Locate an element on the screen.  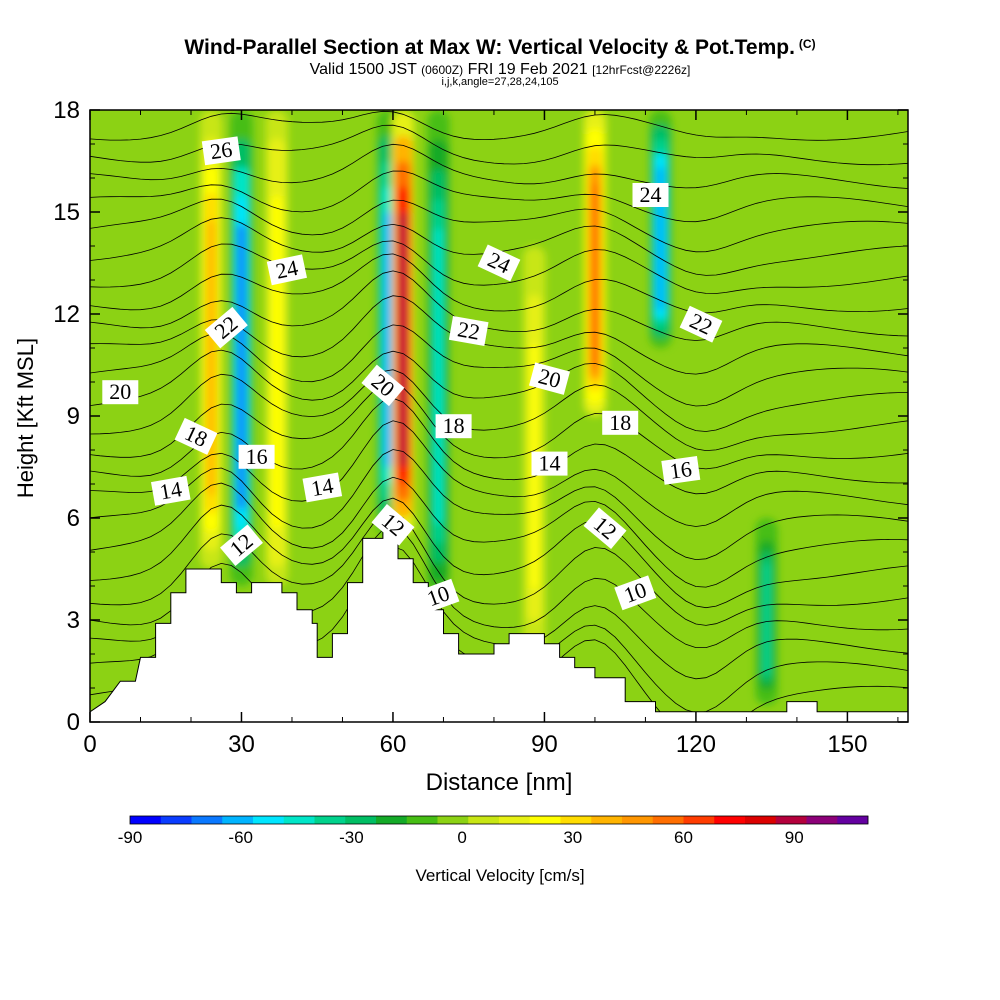
contour-label-text: 16 is located at coordinates (257, 456).